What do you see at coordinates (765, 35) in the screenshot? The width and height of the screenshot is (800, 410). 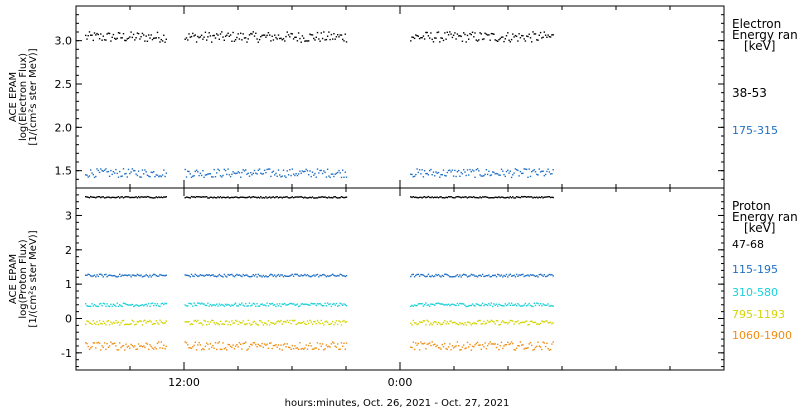 I see `electron-legend-title-line: Energy ran` at bounding box center [765, 35].